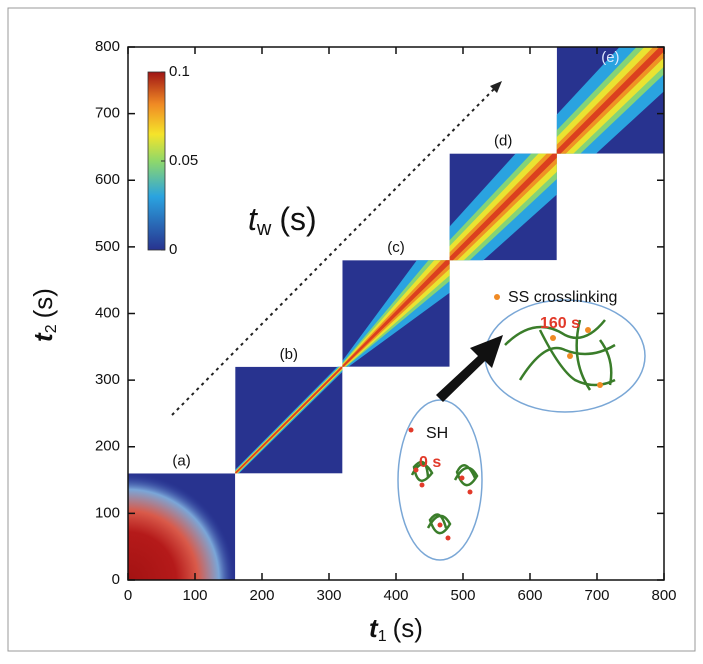 Image resolution: width=703 pixels, height=664 pixels. I want to click on x-label-unit: (s), so click(408, 628).